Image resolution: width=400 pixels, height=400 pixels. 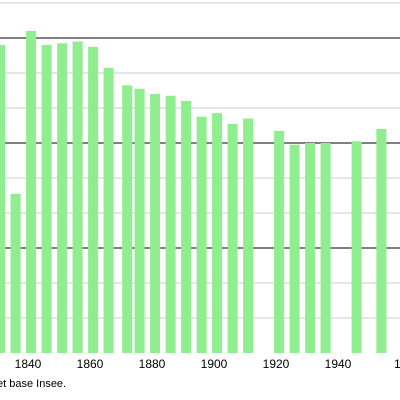 I want to click on bar-1954, so click(x=381, y=241).